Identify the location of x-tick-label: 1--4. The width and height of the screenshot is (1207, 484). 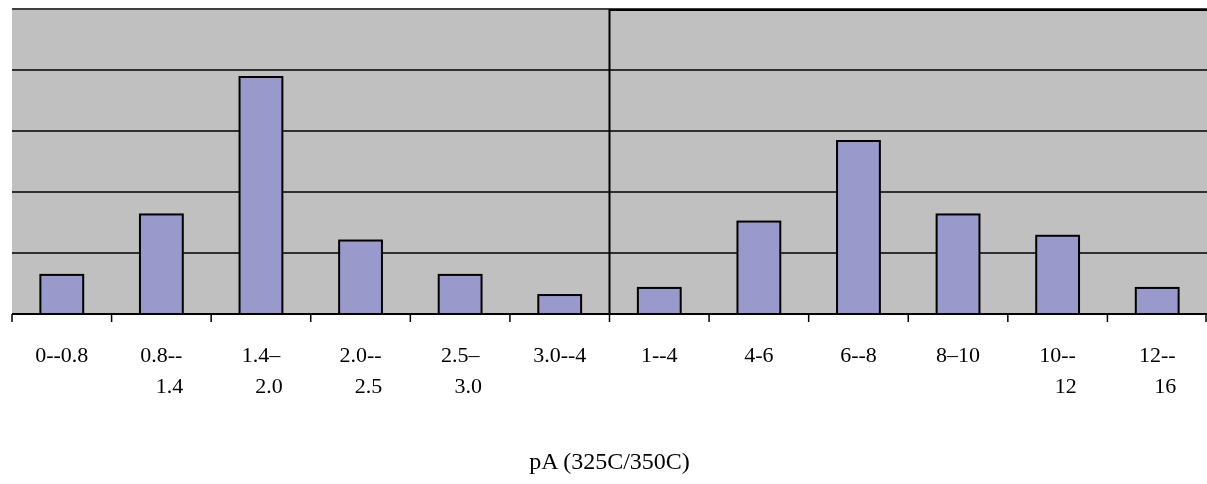
(659, 354).